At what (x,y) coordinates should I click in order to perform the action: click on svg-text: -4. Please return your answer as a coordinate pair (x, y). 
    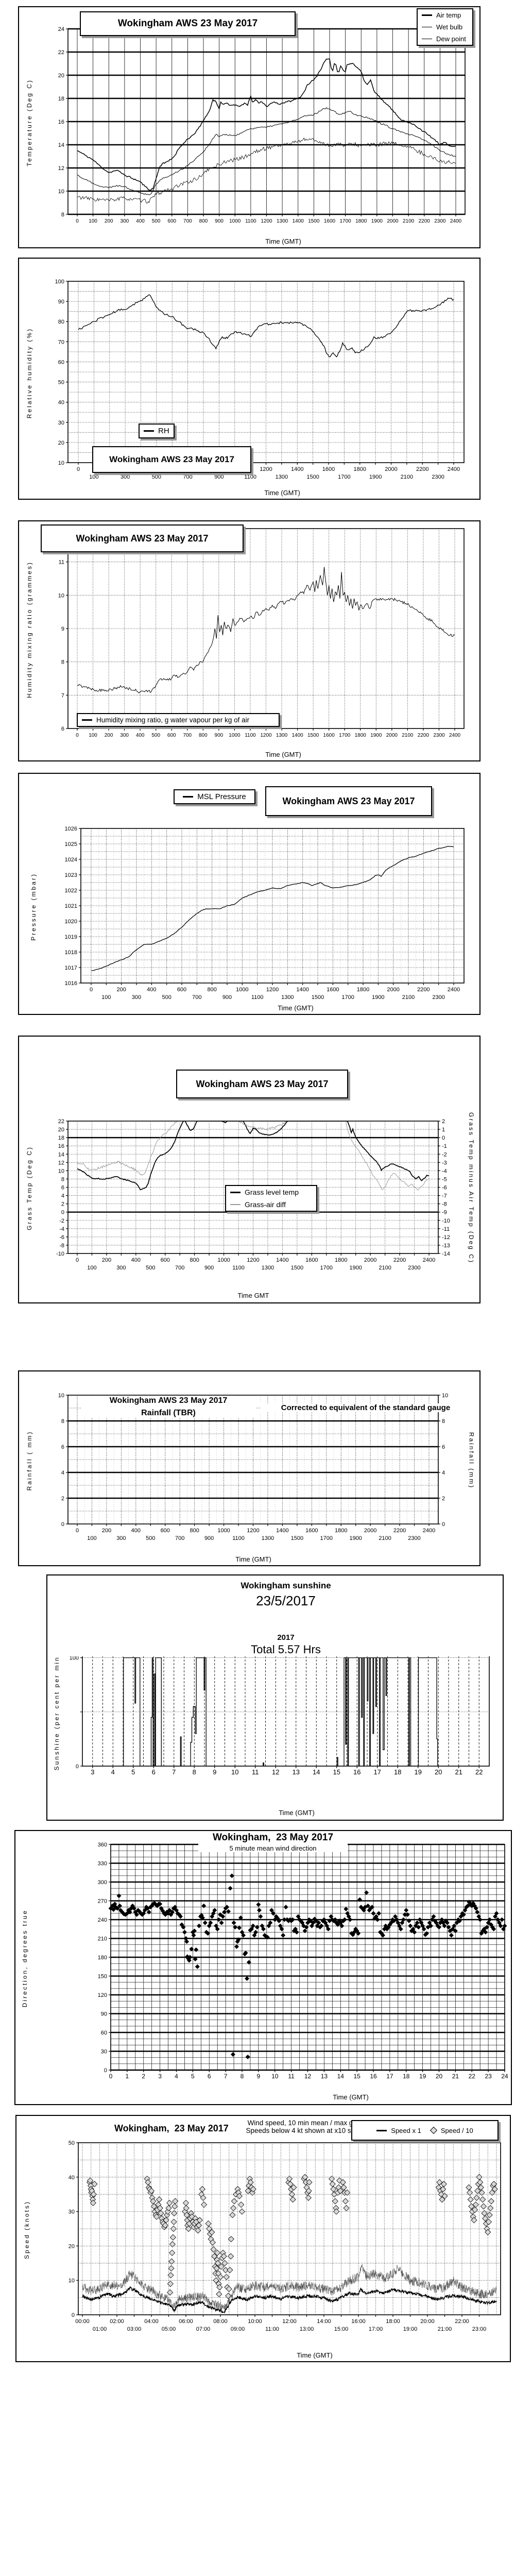
    Looking at the image, I should click on (444, 1171).